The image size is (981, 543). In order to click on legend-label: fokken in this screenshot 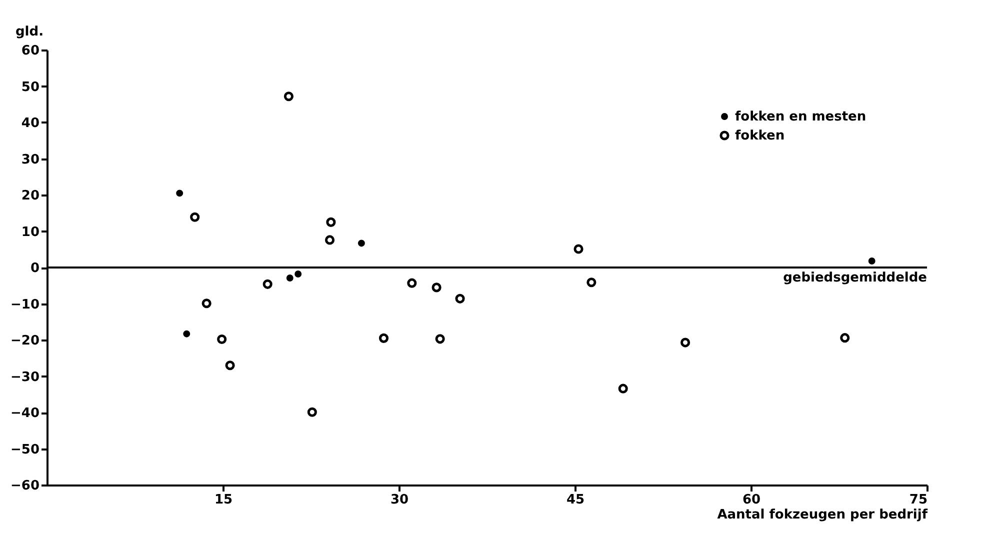, I will do `click(760, 136)`.